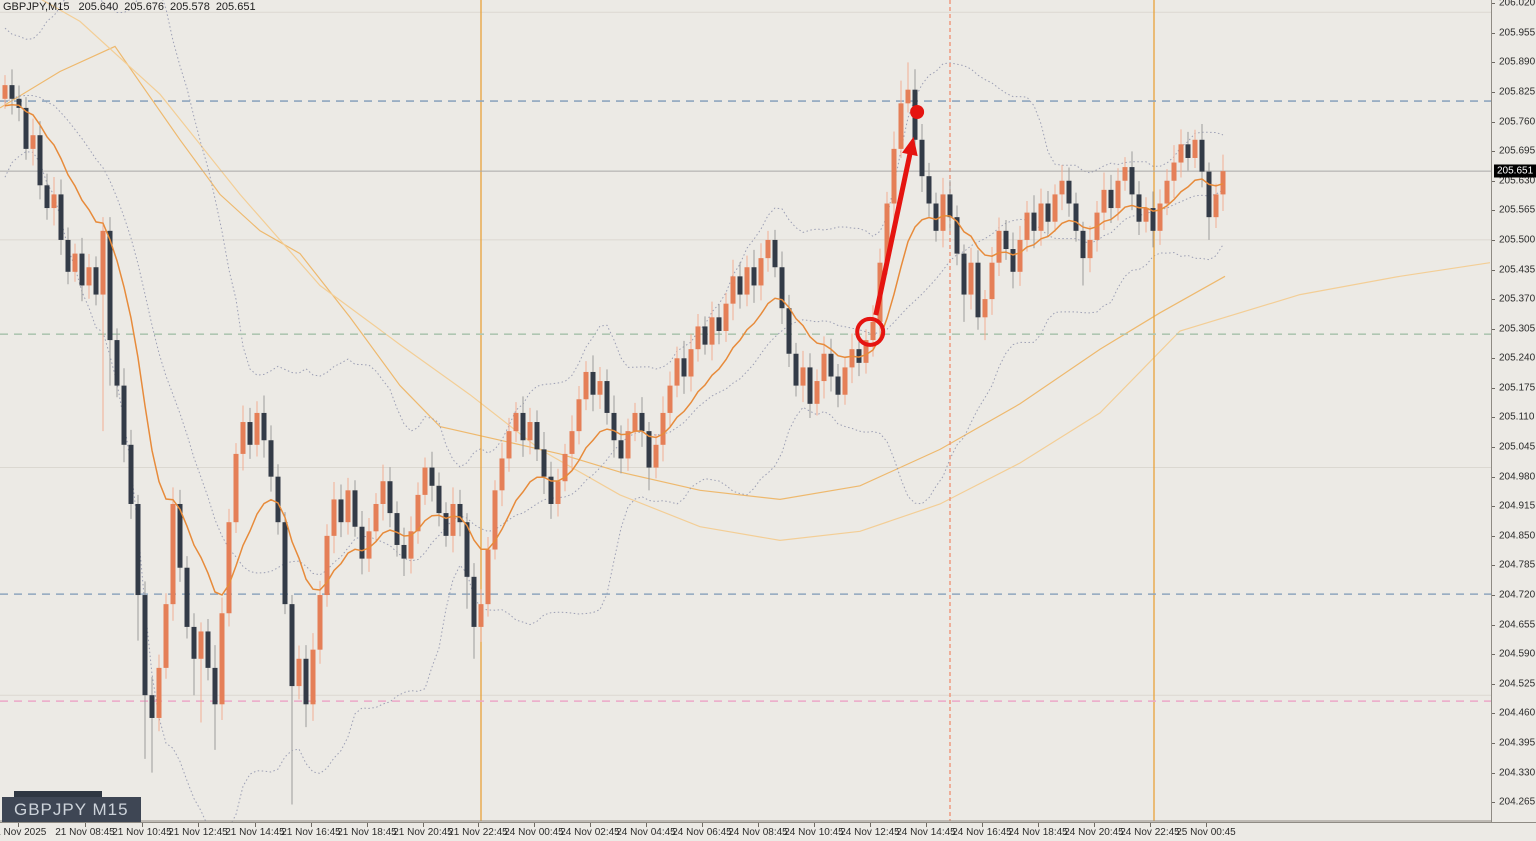 This screenshot has height=841, width=1536. Describe the element at coordinates (590, 832) in the screenshot. I see `time-axis-label: 24 Nov 02:45` at that location.